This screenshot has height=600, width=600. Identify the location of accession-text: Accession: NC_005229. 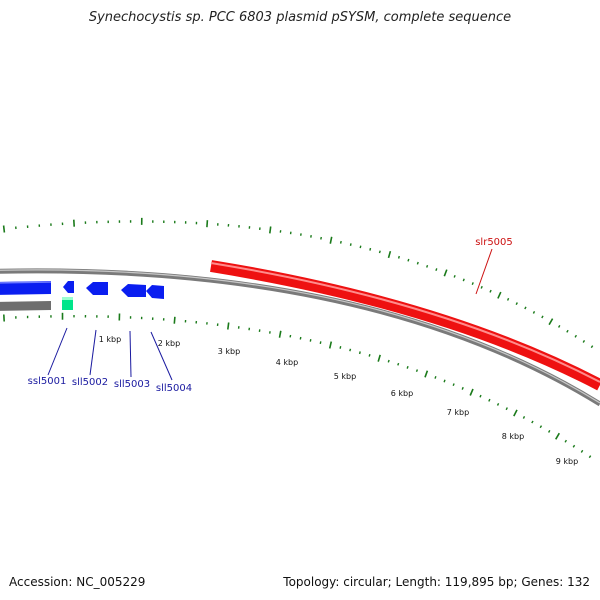
(77, 582).